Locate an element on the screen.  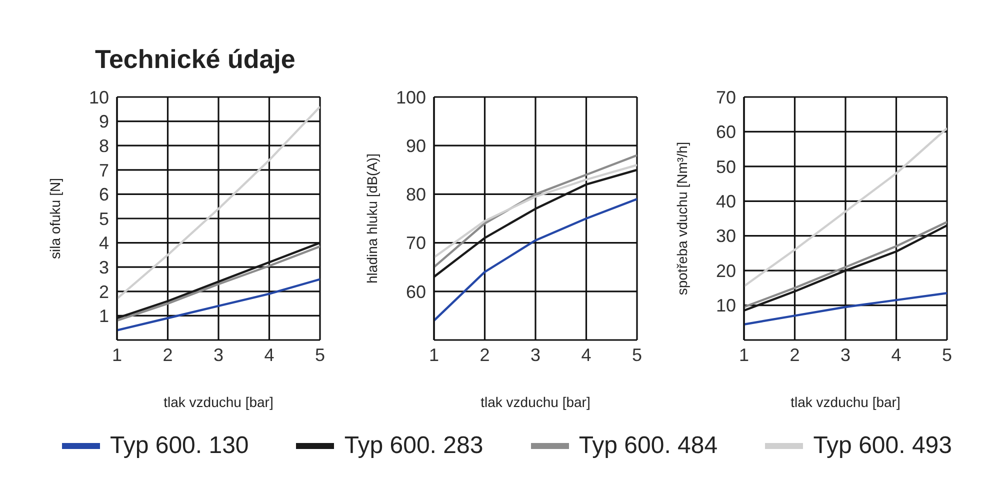
y-tick-label: 4 is located at coordinates (103, 243).